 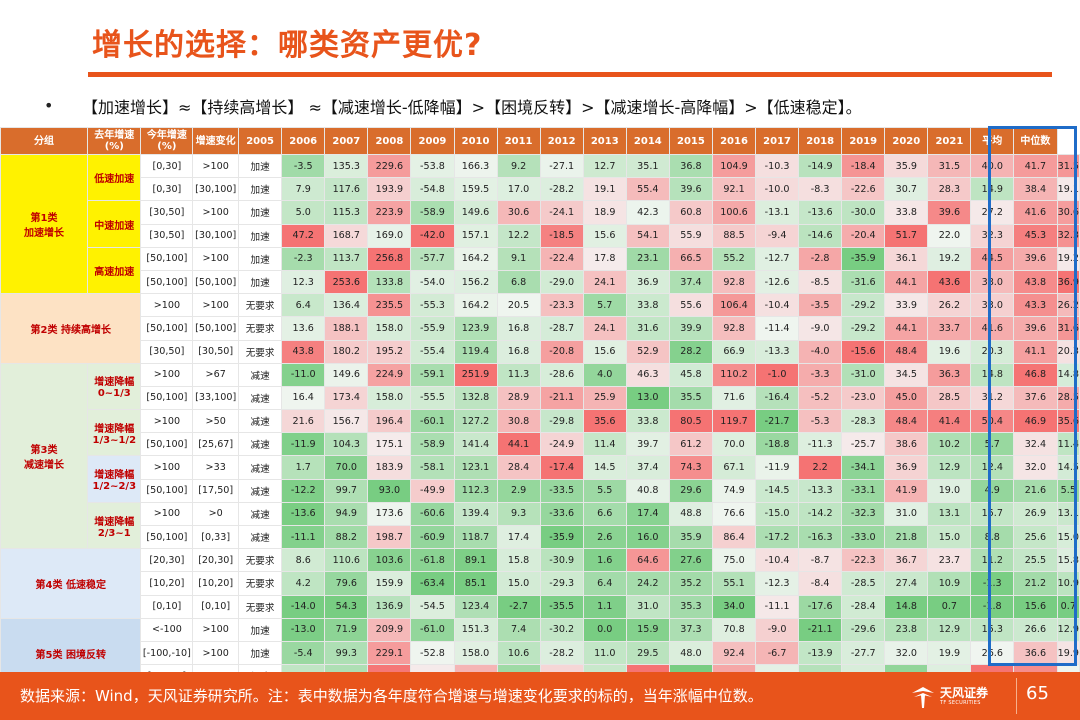 What do you see at coordinates (475, 189) in the screenshot?
I see `year-value-cell: 159.5` at bounding box center [475, 189].